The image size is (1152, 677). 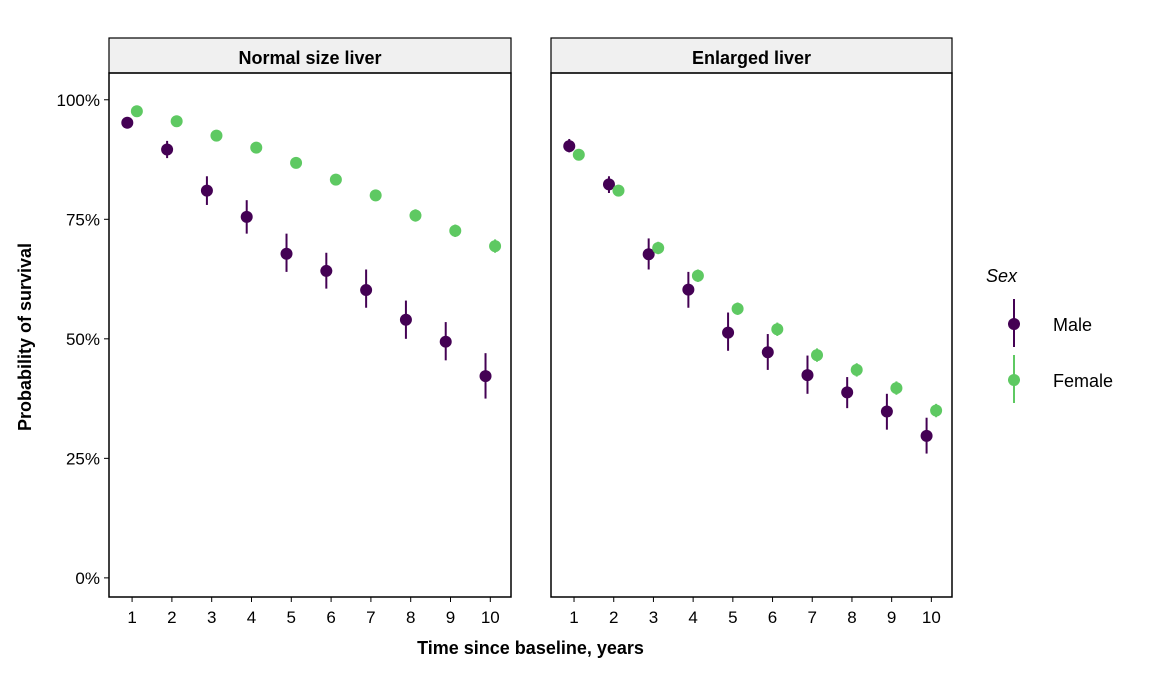 What do you see at coordinates (87, 578) in the screenshot?
I see `y-tick-label: 0%` at bounding box center [87, 578].